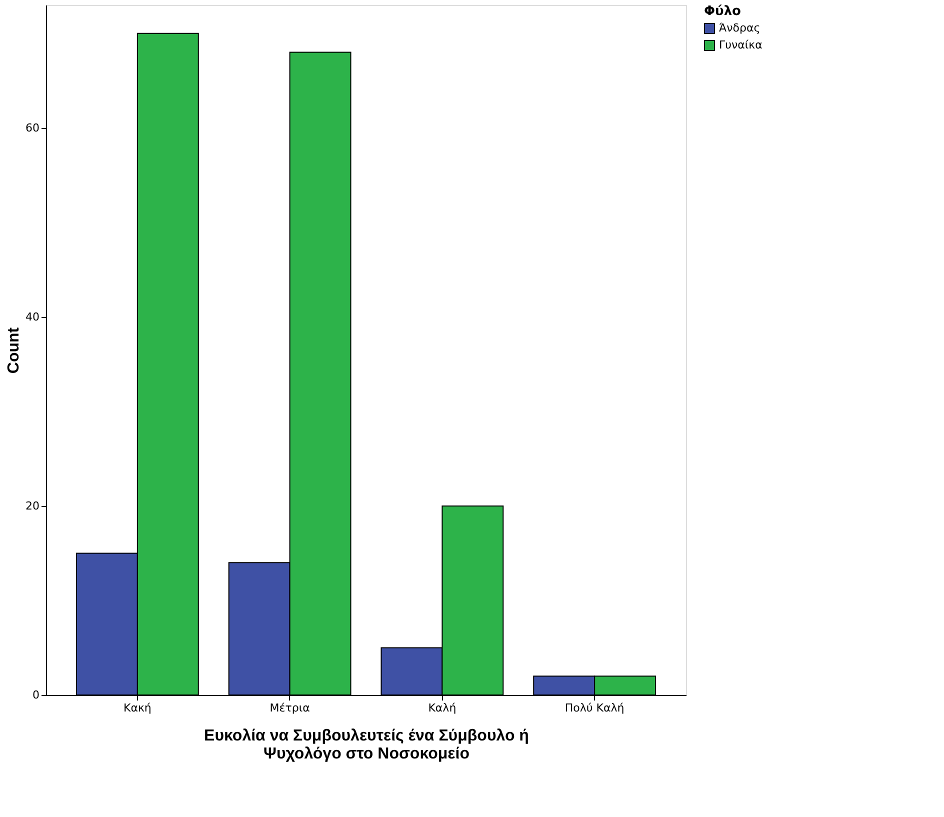  What do you see at coordinates (137, 708) in the screenshot?
I see `x-tick-label: Κακή` at bounding box center [137, 708].